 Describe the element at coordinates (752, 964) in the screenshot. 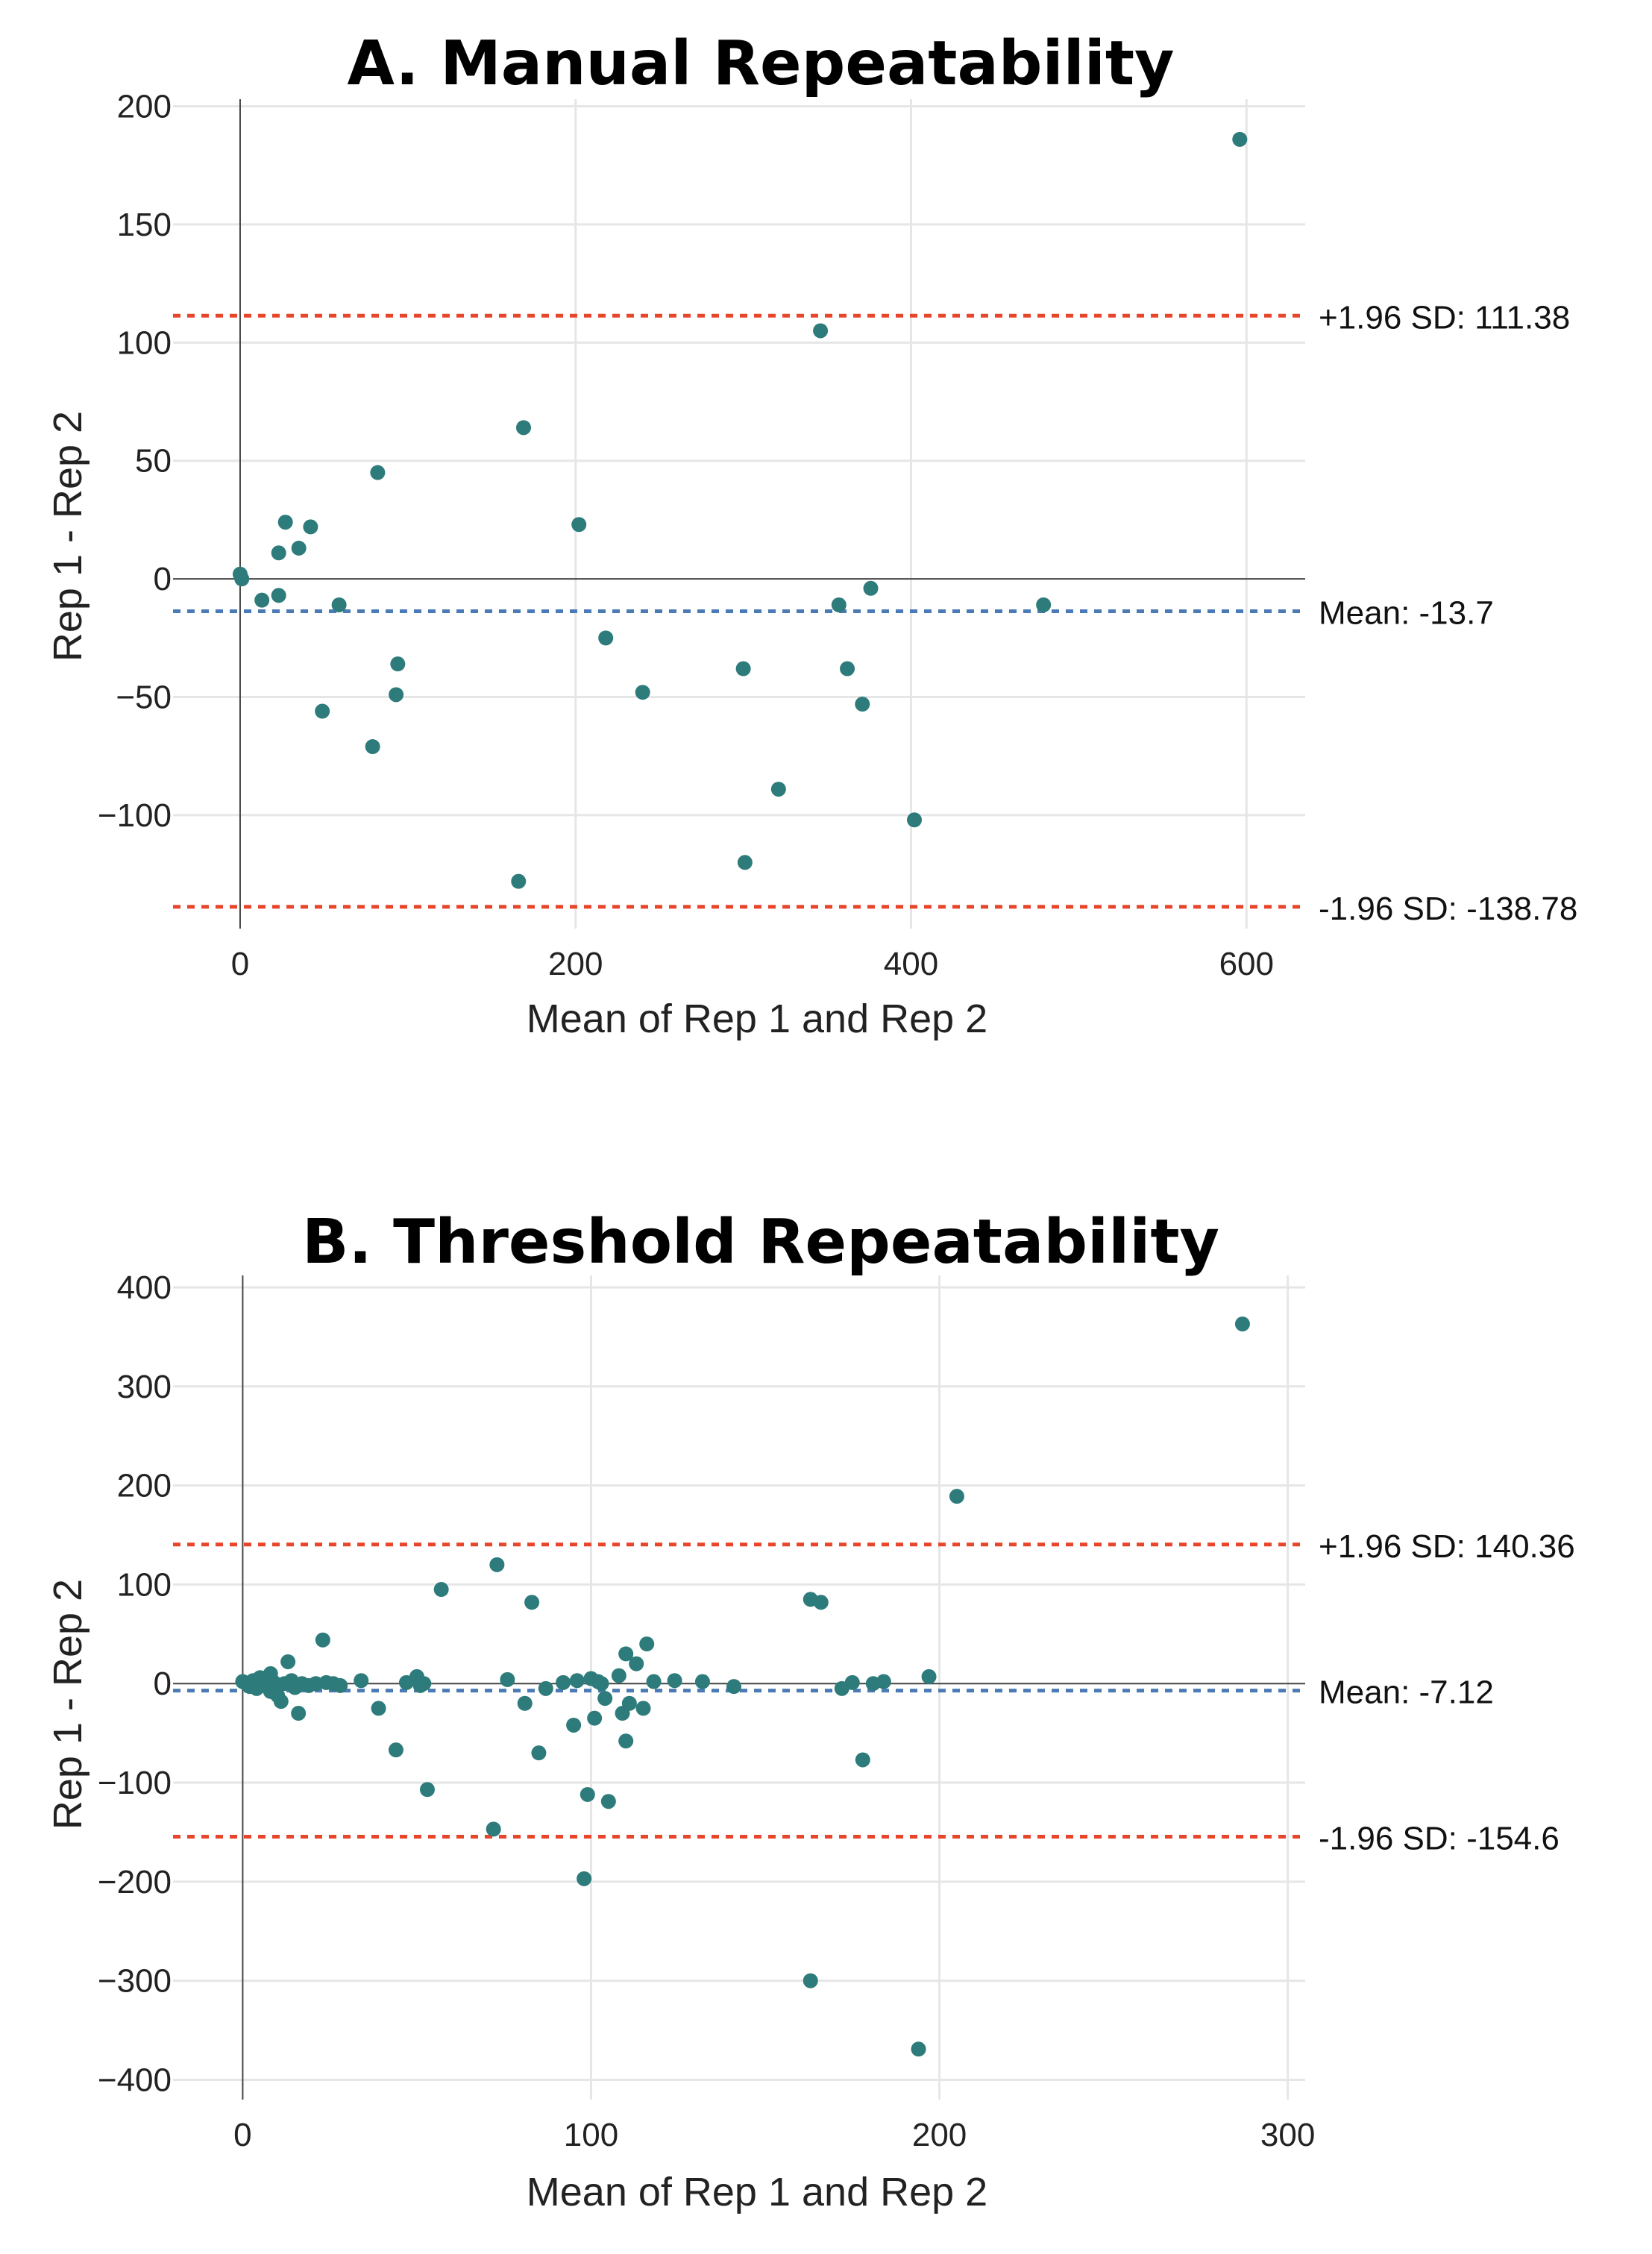

I see `panel-a-x-ticks: 0 200 400 600` at that location.